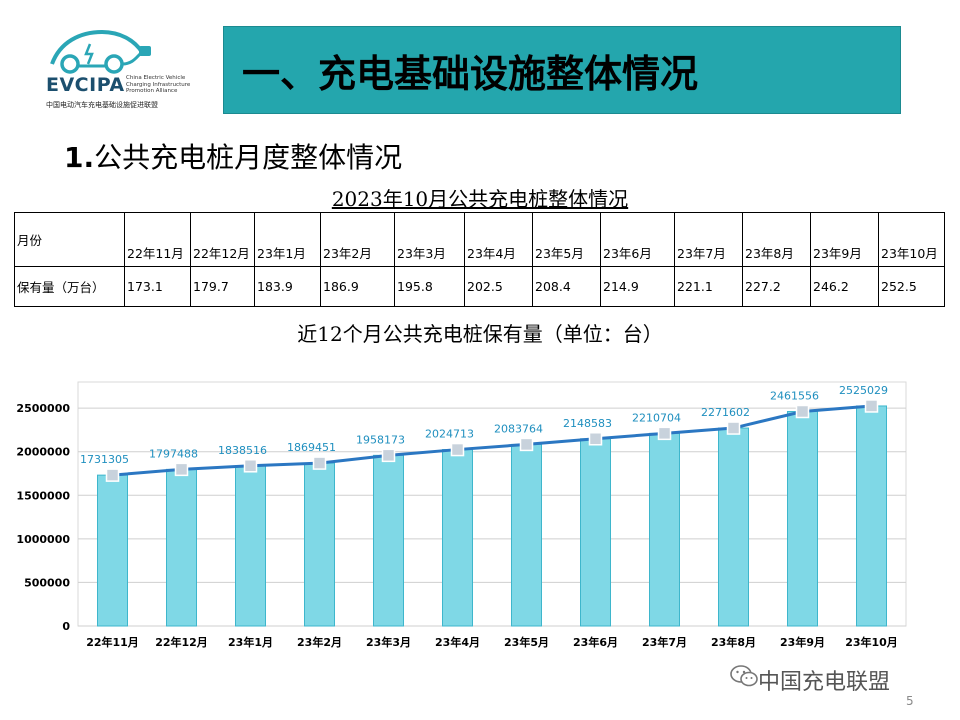 This screenshot has height=720, width=960. What do you see at coordinates (242, 450) in the screenshot?
I see `data-label: 1838516` at bounding box center [242, 450].